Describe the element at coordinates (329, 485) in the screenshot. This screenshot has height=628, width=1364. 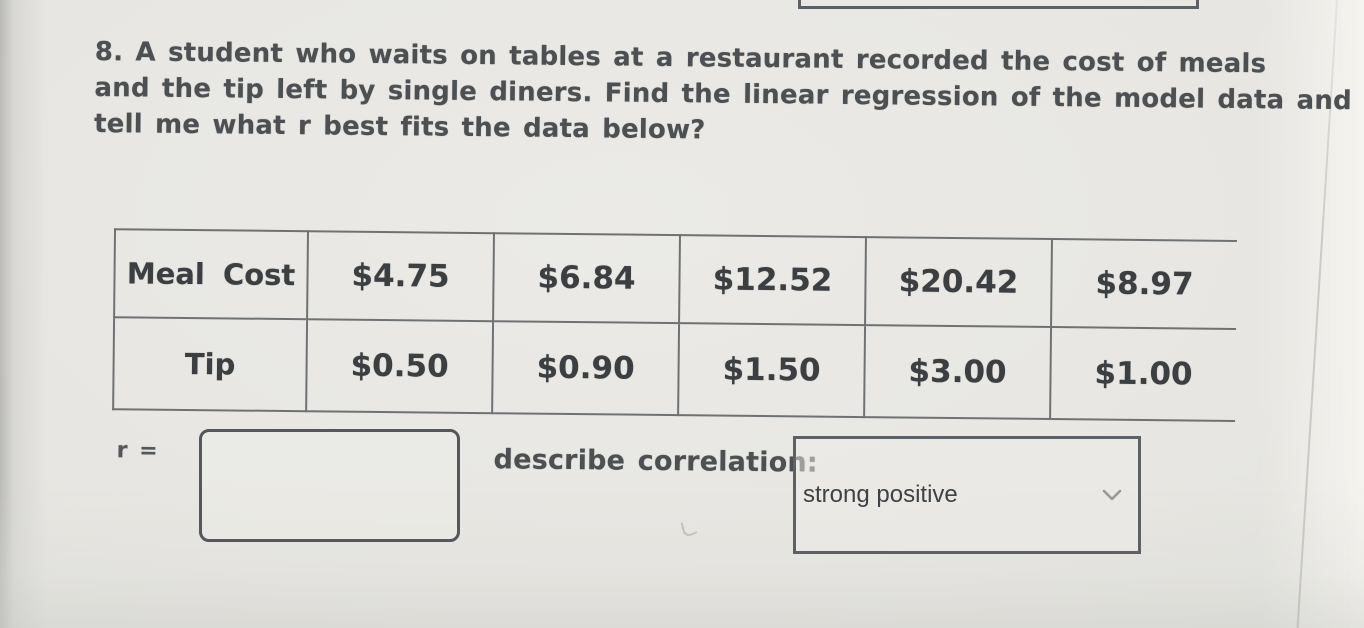
I see `r-value-input` at that location.